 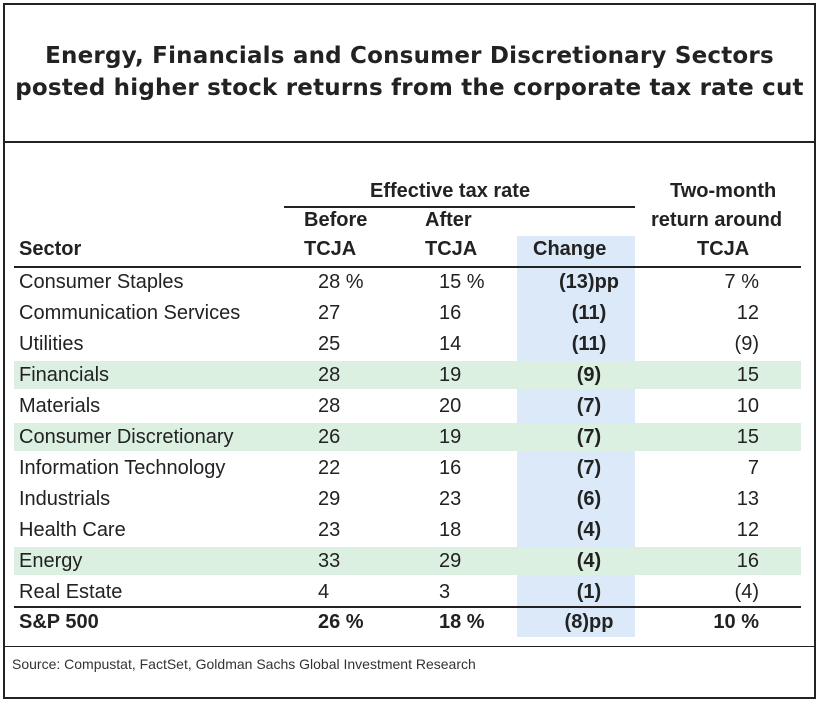 I want to click on header-sector: Sector, so click(x=50, y=249).